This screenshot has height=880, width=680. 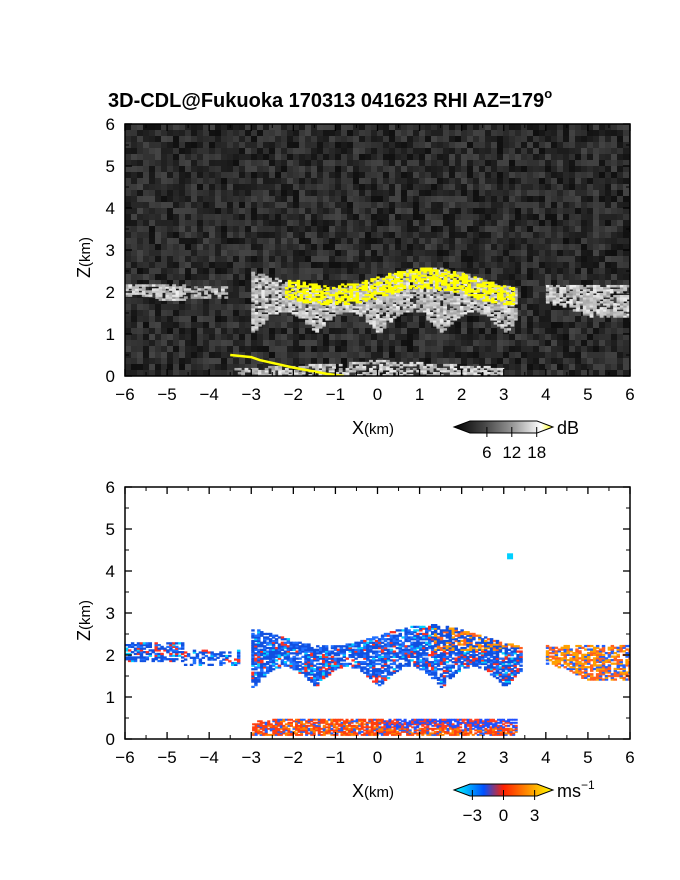 I want to click on colorbar-ticks: −3 0 3, so click(x=501, y=807).